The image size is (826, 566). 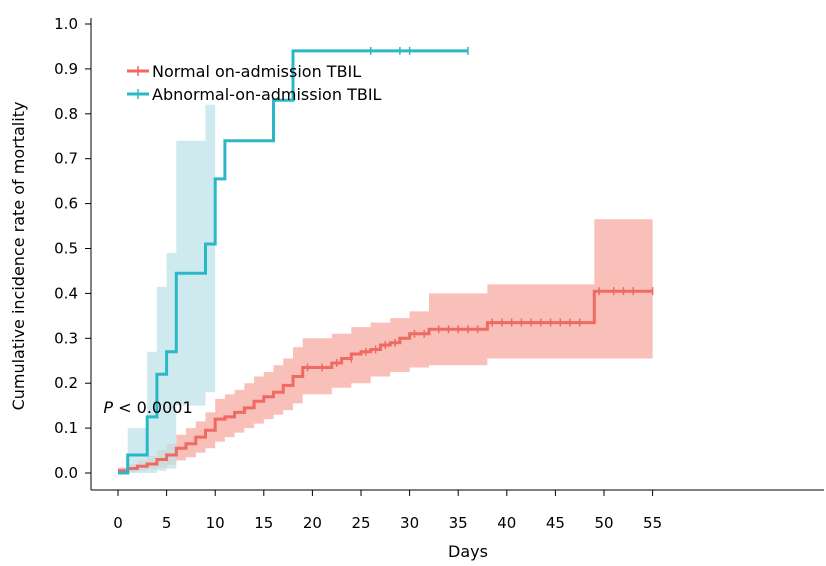 I want to click on x-tick-label-4: 20, so click(x=312, y=523).